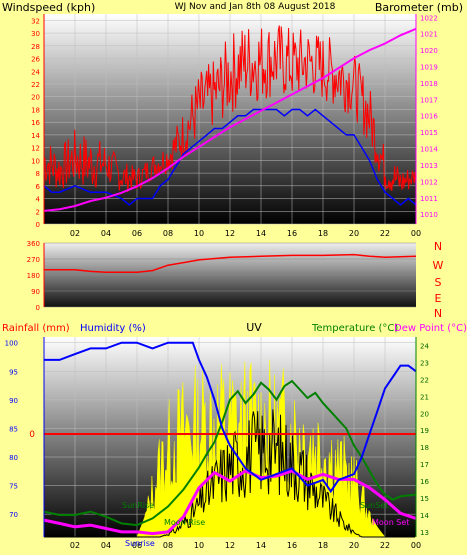 The height and width of the screenshot is (555, 467). I want to click on baro-tick-label: 1012, so click(429, 182).